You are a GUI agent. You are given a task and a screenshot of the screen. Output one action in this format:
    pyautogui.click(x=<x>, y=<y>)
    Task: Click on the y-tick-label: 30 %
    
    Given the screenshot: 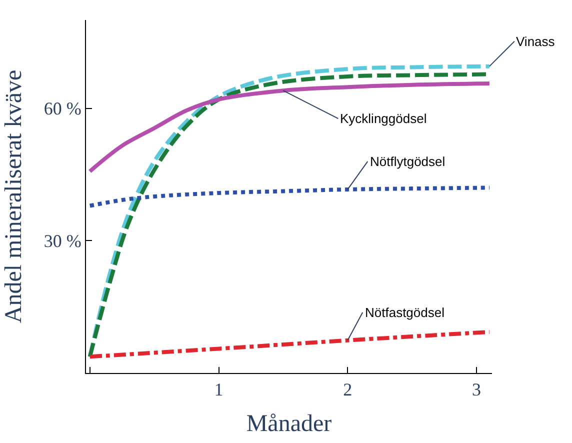 What is the action you would take?
    pyautogui.click(x=63, y=240)
    